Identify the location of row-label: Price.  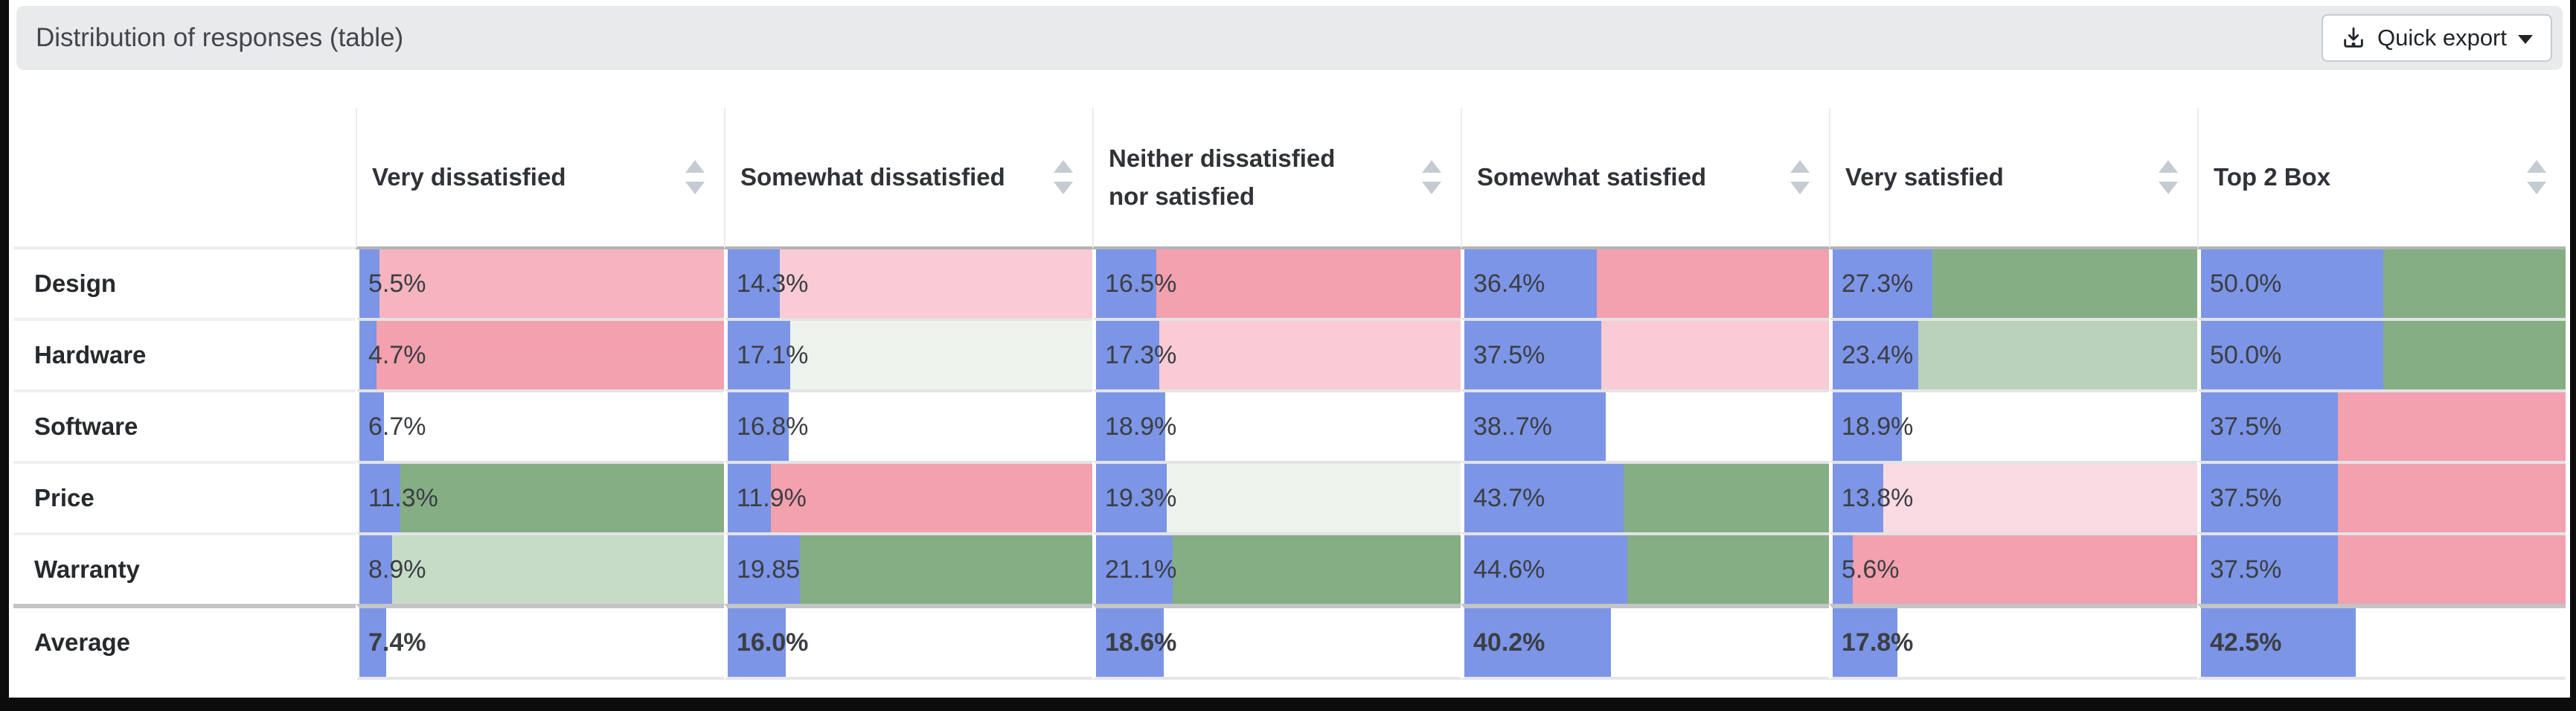
(184, 496).